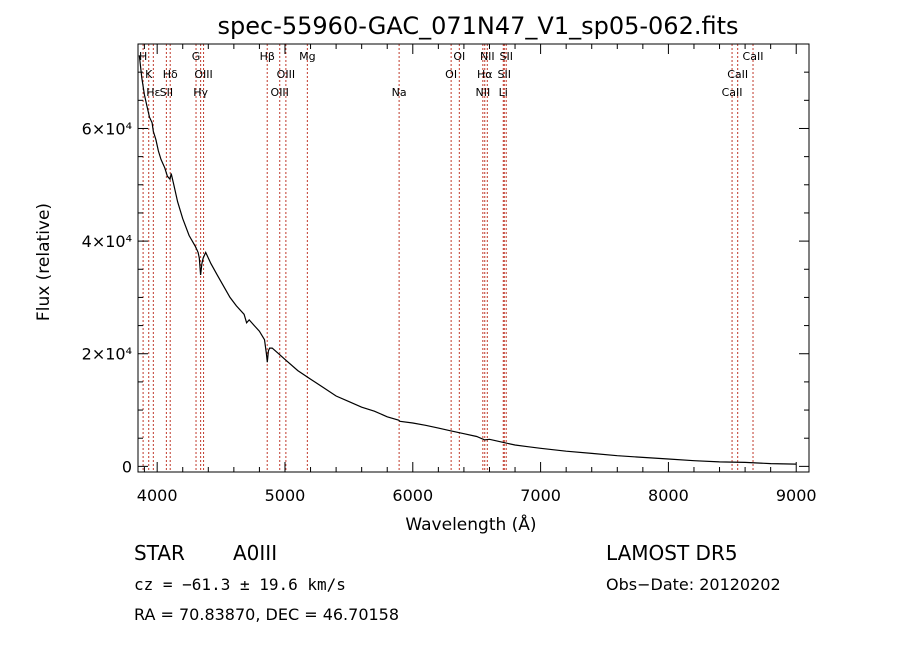  Describe the element at coordinates (159, 553) in the screenshot. I see `object-class: STAR` at that location.